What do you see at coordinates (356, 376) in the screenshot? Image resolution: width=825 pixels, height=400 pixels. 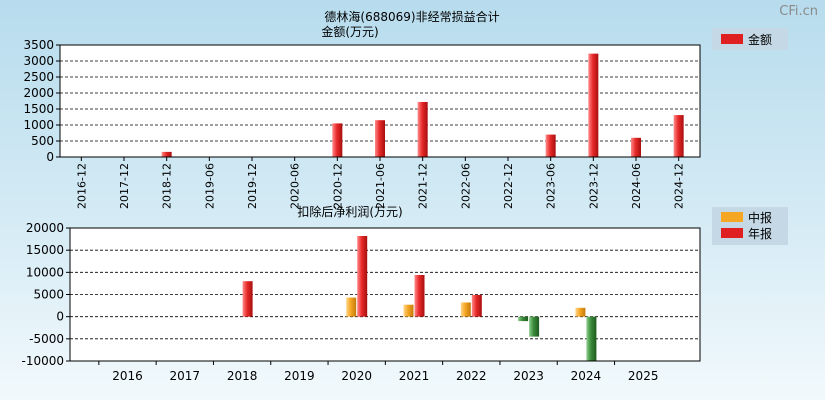 I see `bottom-x-tick-label: 2020` at bounding box center [356, 376].